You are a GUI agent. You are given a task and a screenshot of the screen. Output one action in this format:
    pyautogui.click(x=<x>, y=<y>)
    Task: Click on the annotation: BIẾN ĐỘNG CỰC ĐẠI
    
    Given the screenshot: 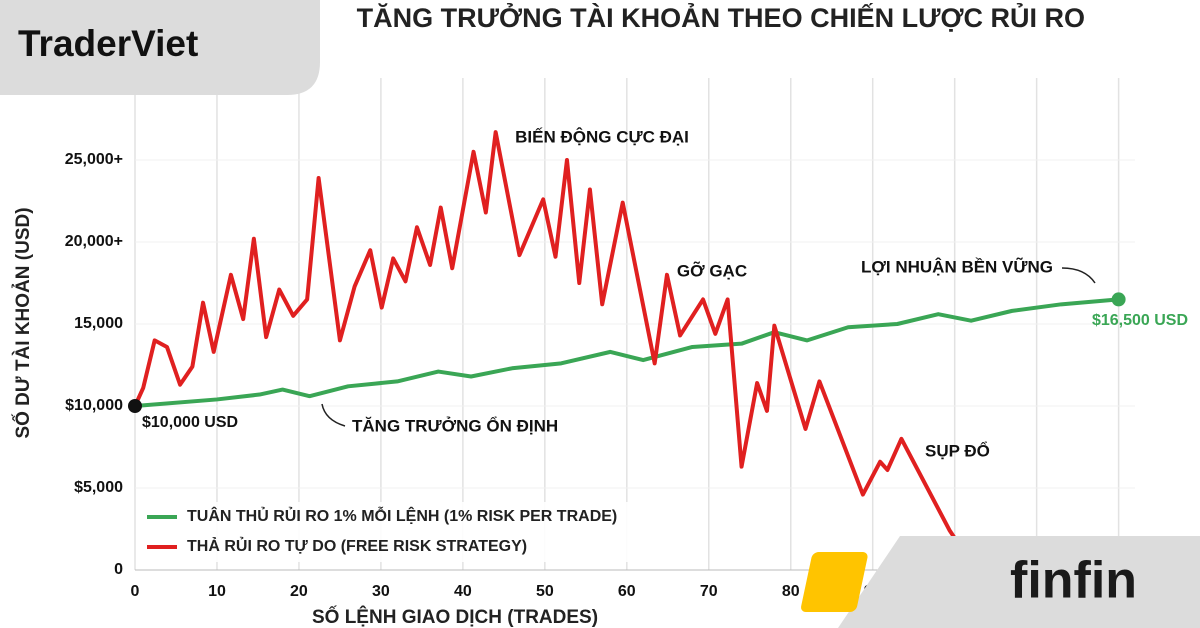 What is the action you would take?
    pyautogui.click(x=602, y=136)
    